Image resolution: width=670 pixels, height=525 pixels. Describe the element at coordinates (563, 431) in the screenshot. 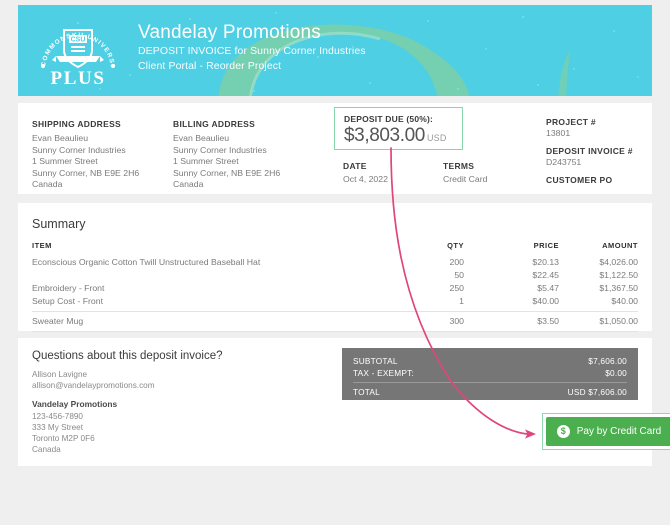

I see `dollar-coin-icon: $` at that location.